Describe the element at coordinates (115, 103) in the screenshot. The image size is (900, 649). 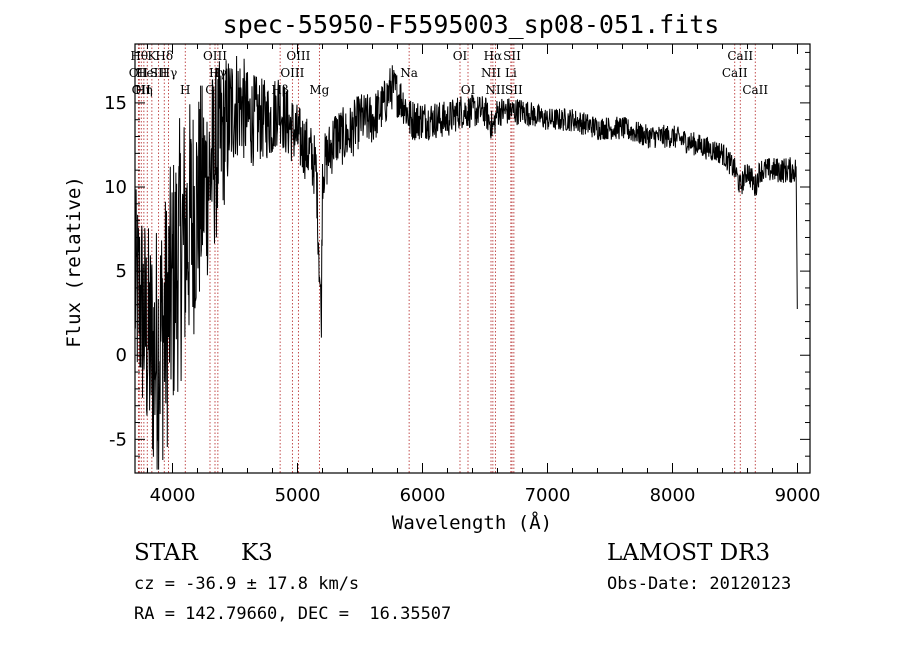
I see `y-tick-label: 15` at that location.